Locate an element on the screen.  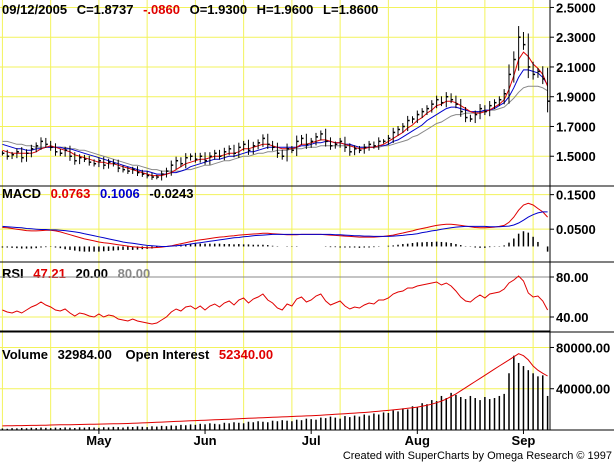
y-tick-label: 2.1000 is located at coordinates (576, 67).